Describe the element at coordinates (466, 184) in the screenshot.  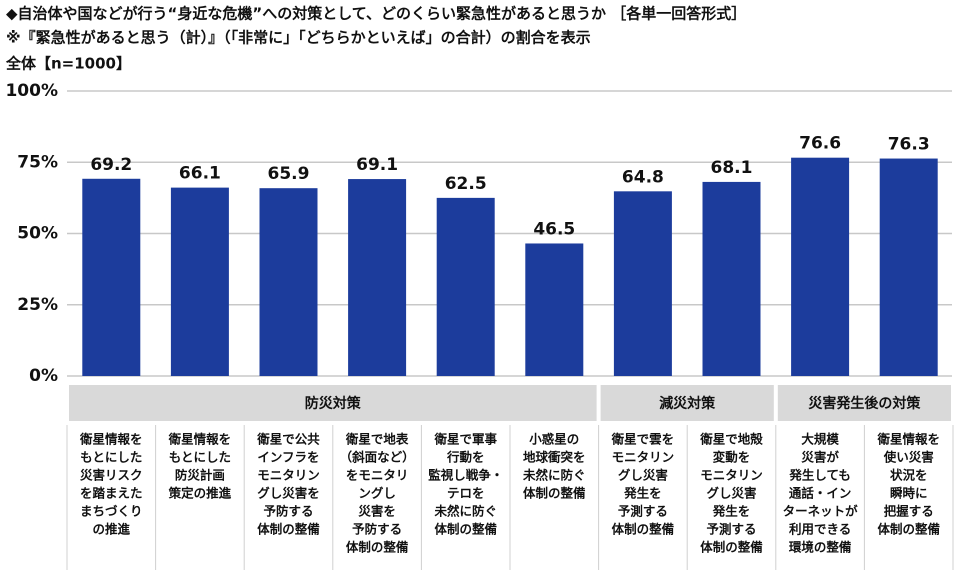
I see `value-label: 62.5` at that location.